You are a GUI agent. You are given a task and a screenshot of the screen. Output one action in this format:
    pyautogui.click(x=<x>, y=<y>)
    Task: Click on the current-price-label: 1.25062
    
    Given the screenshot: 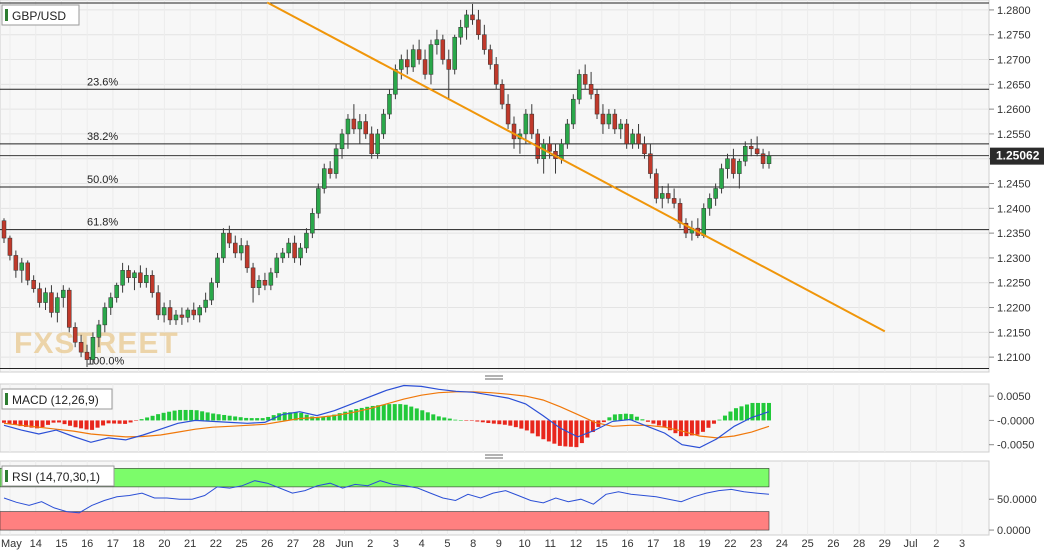 What is the action you would take?
    pyautogui.click(x=1018, y=156)
    